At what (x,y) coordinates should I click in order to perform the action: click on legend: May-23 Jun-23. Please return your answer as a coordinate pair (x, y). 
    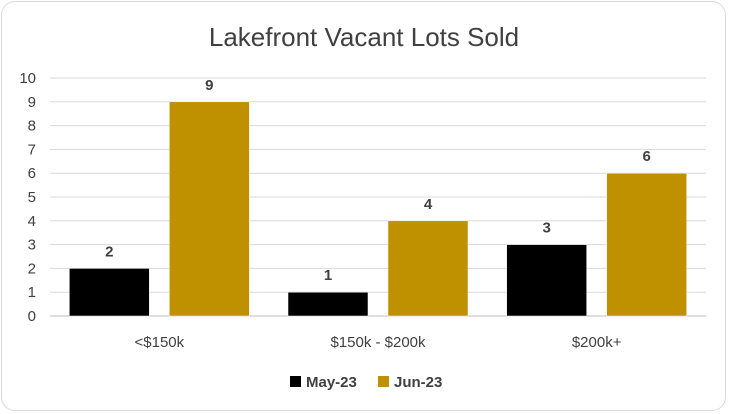
    Looking at the image, I should click on (366, 382).